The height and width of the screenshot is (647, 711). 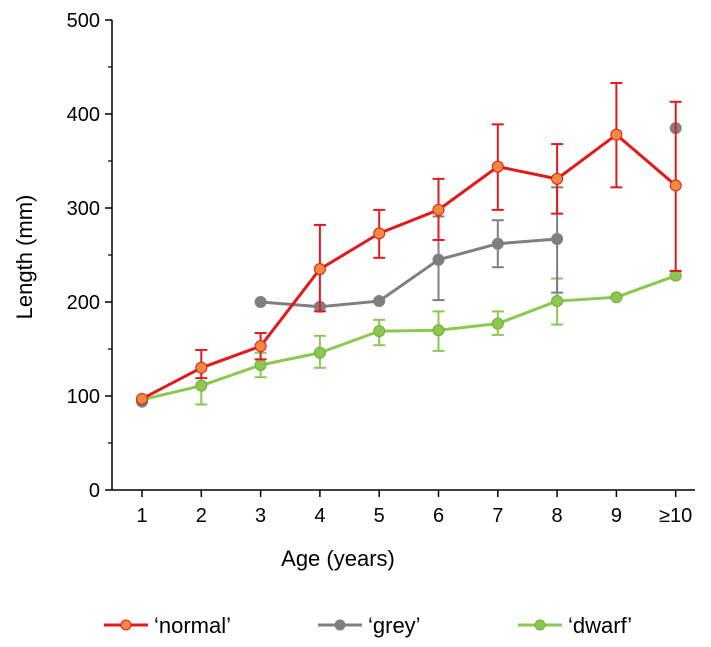 What do you see at coordinates (89, 256) in the screenshot?
I see `y-ticks: 0 100 200 300 400 500` at bounding box center [89, 256].